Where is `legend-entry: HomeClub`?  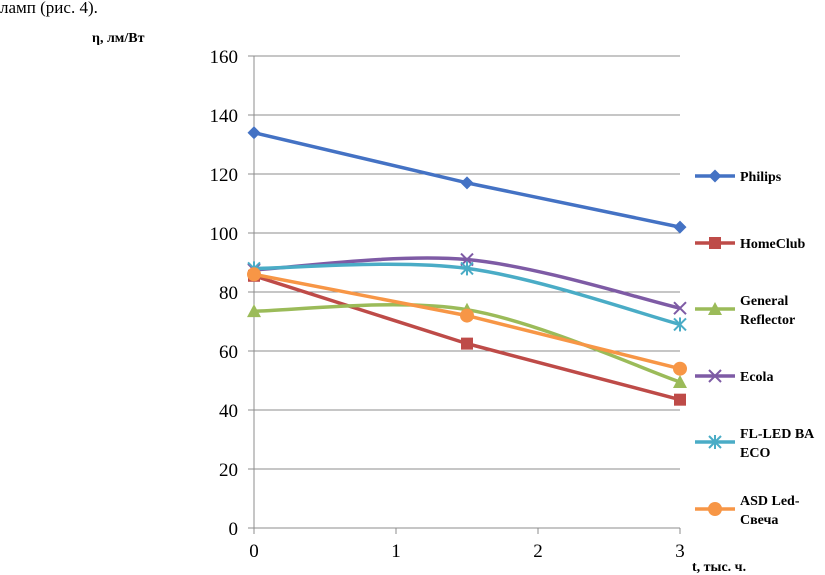 legend-entry: HomeClub is located at coordinates (750, 244).